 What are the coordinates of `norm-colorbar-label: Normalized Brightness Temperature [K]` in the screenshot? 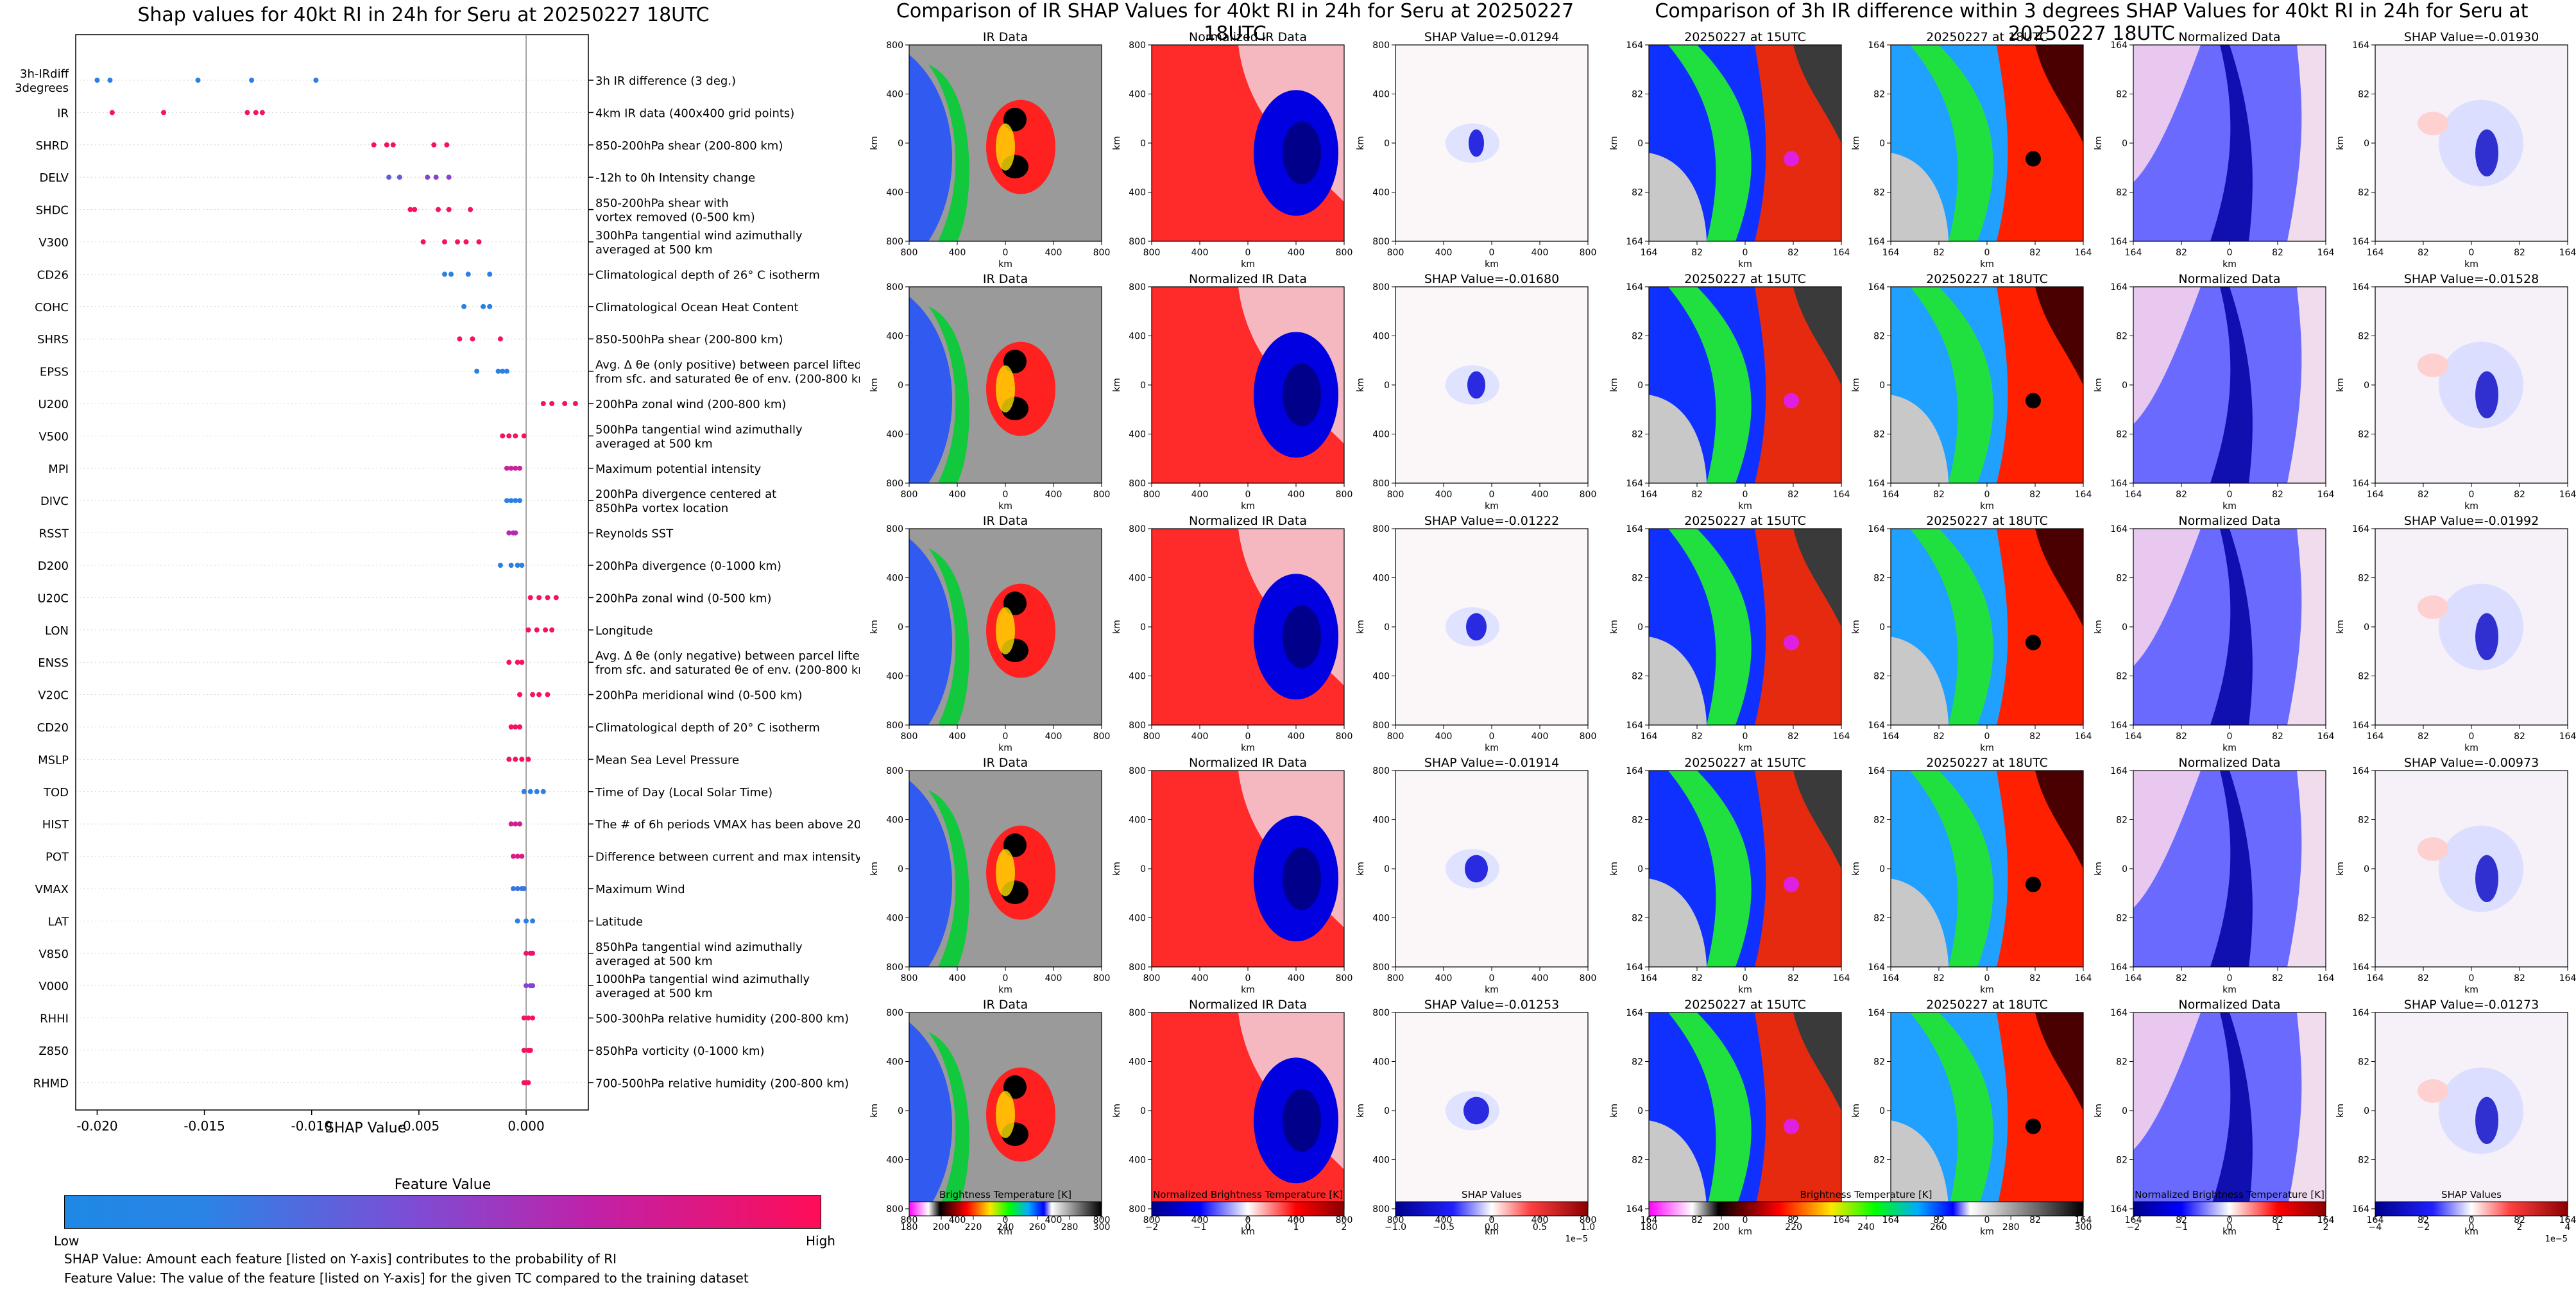 It's located at (2229, 1195).